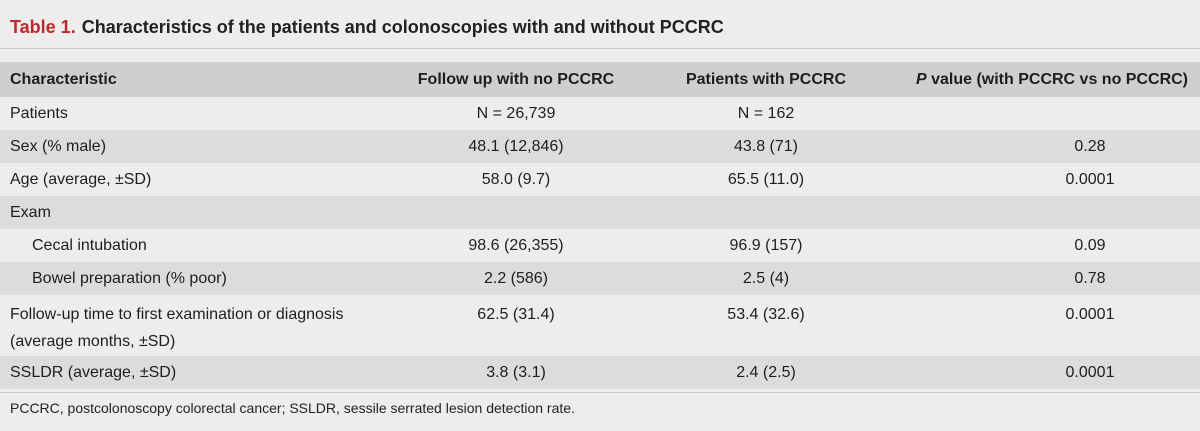 The width and height of the screenshot is (1200, 431). Describe the element at coordinates (766, 245) in the screenshot. I see `cell-with-pccrc: 96.9 (157)` at that location.